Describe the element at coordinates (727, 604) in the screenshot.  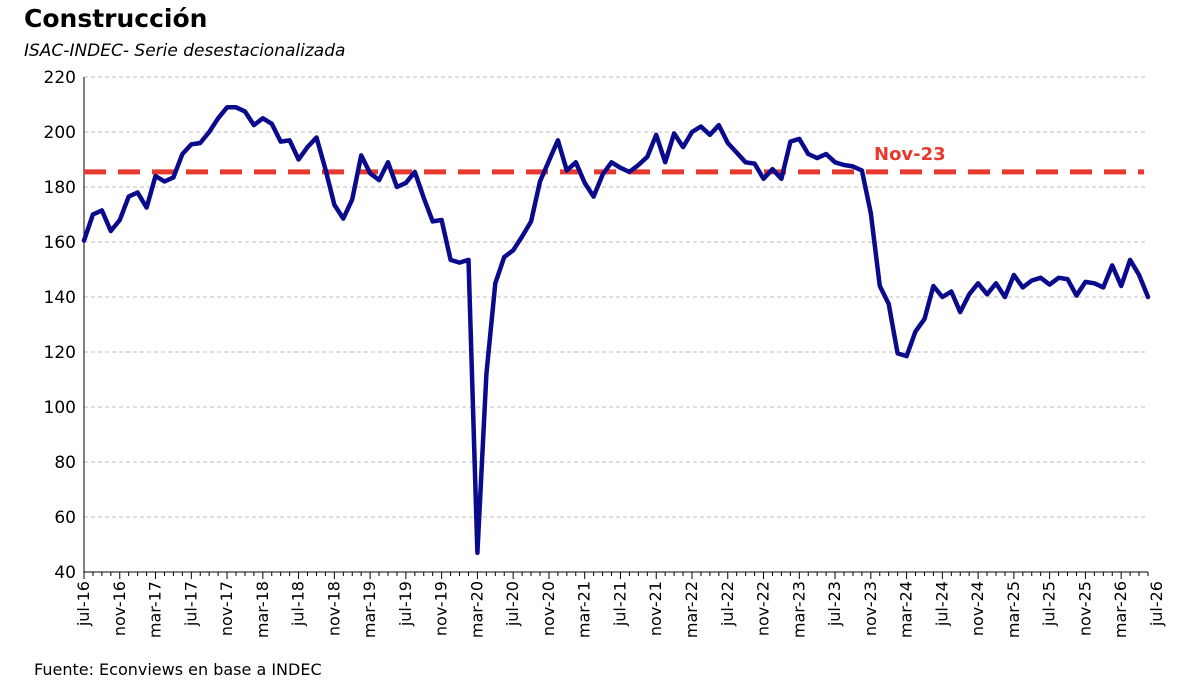
I see `x-tick-jul-22: jul-22` at that location.